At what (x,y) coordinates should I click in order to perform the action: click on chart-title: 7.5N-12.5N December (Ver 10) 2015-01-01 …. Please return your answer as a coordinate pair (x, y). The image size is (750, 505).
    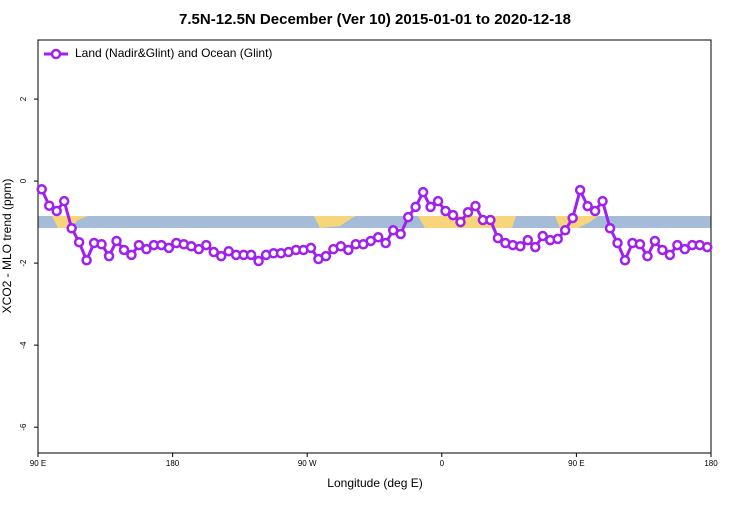
    Looking at the image, I should click on (375, 19).